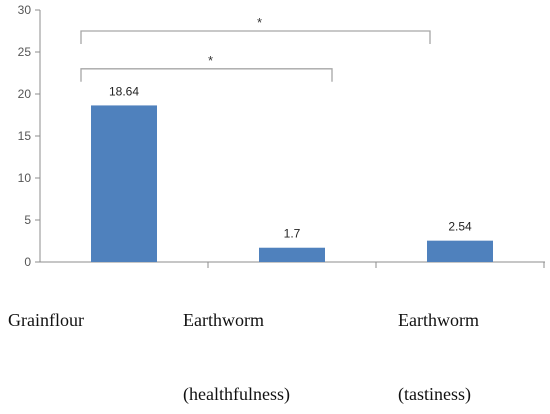 This screenshot has width=550, height=414. I want to click on y-tick-label: 20, so click(25, 94).